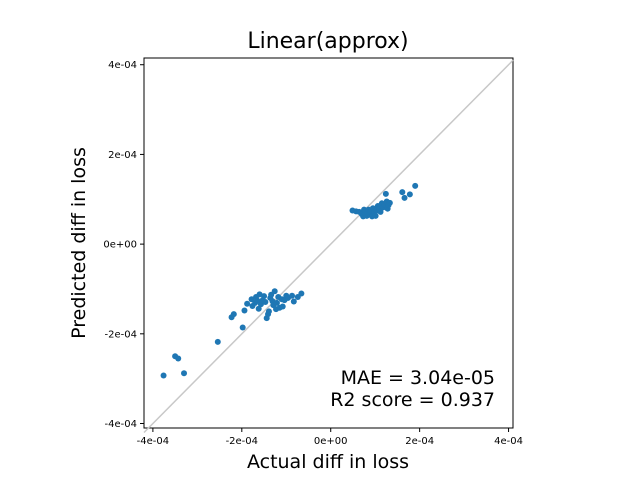 Image resolution: width=640 pixels, height=480 pixels. What do you see at coordinates (153, 441) in the screenshot?
I see `x-tick-label: -4e-04` at bounding box center [153, 441].